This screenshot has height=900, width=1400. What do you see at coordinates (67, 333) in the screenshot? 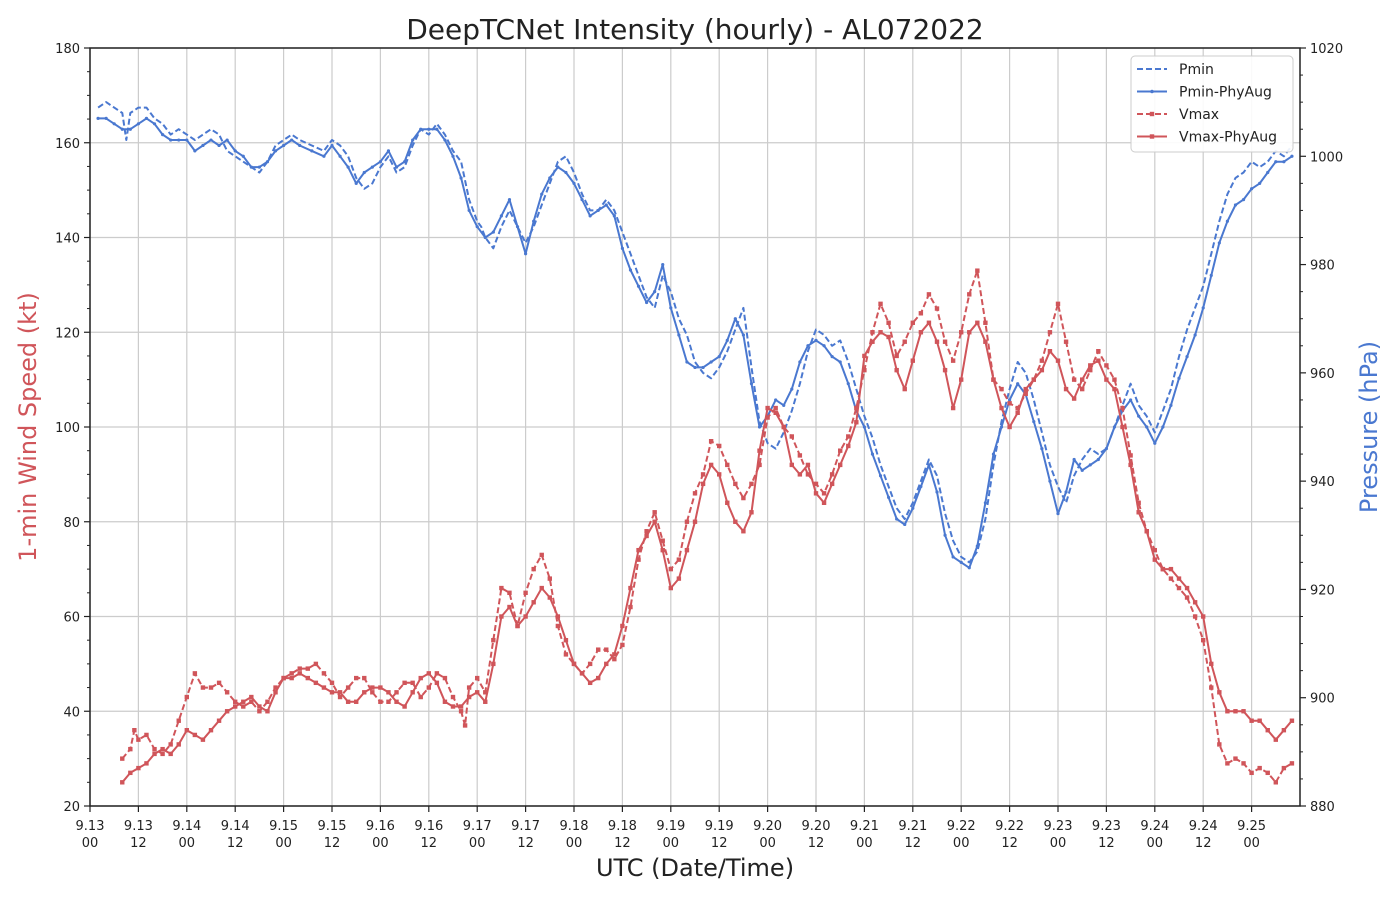
I see `left-tick-label: 120` at bounding box center [67, 333].